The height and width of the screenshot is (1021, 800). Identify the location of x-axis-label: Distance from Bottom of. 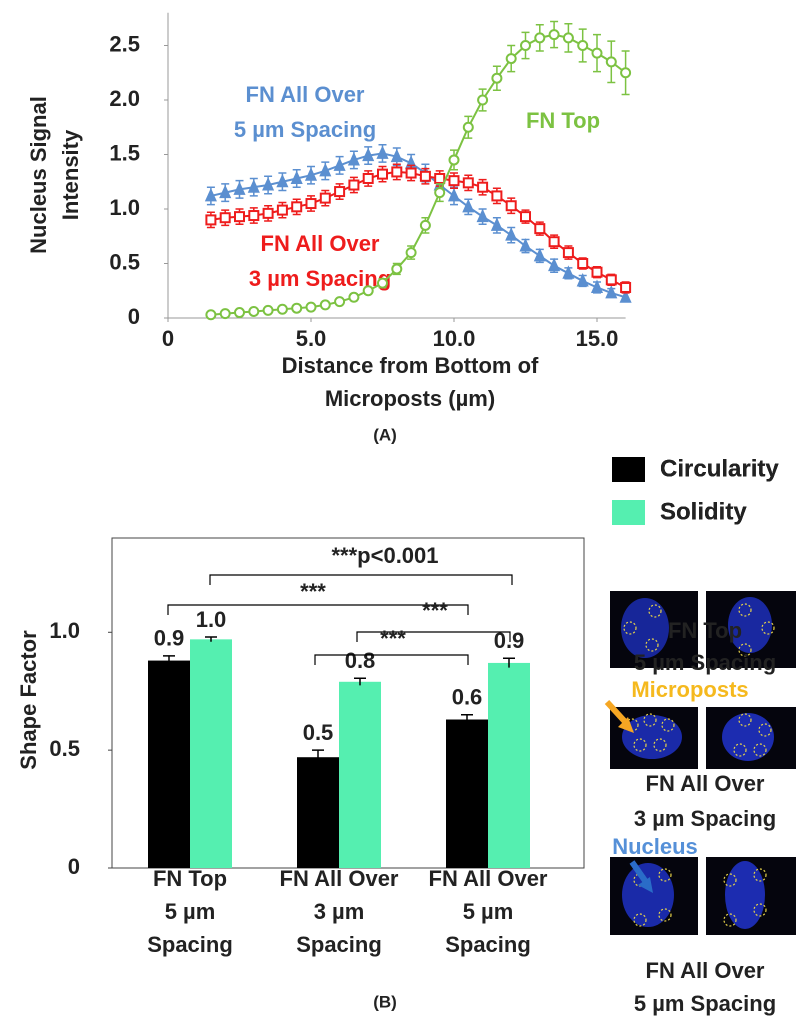
(410, 365).